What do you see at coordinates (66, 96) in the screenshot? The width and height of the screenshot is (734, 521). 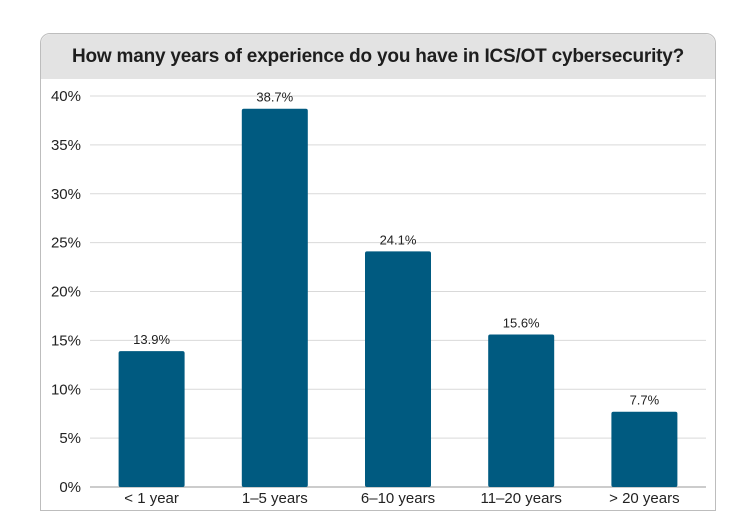 I see `y-tick-label: 40%` at bounding box center [66, 96].